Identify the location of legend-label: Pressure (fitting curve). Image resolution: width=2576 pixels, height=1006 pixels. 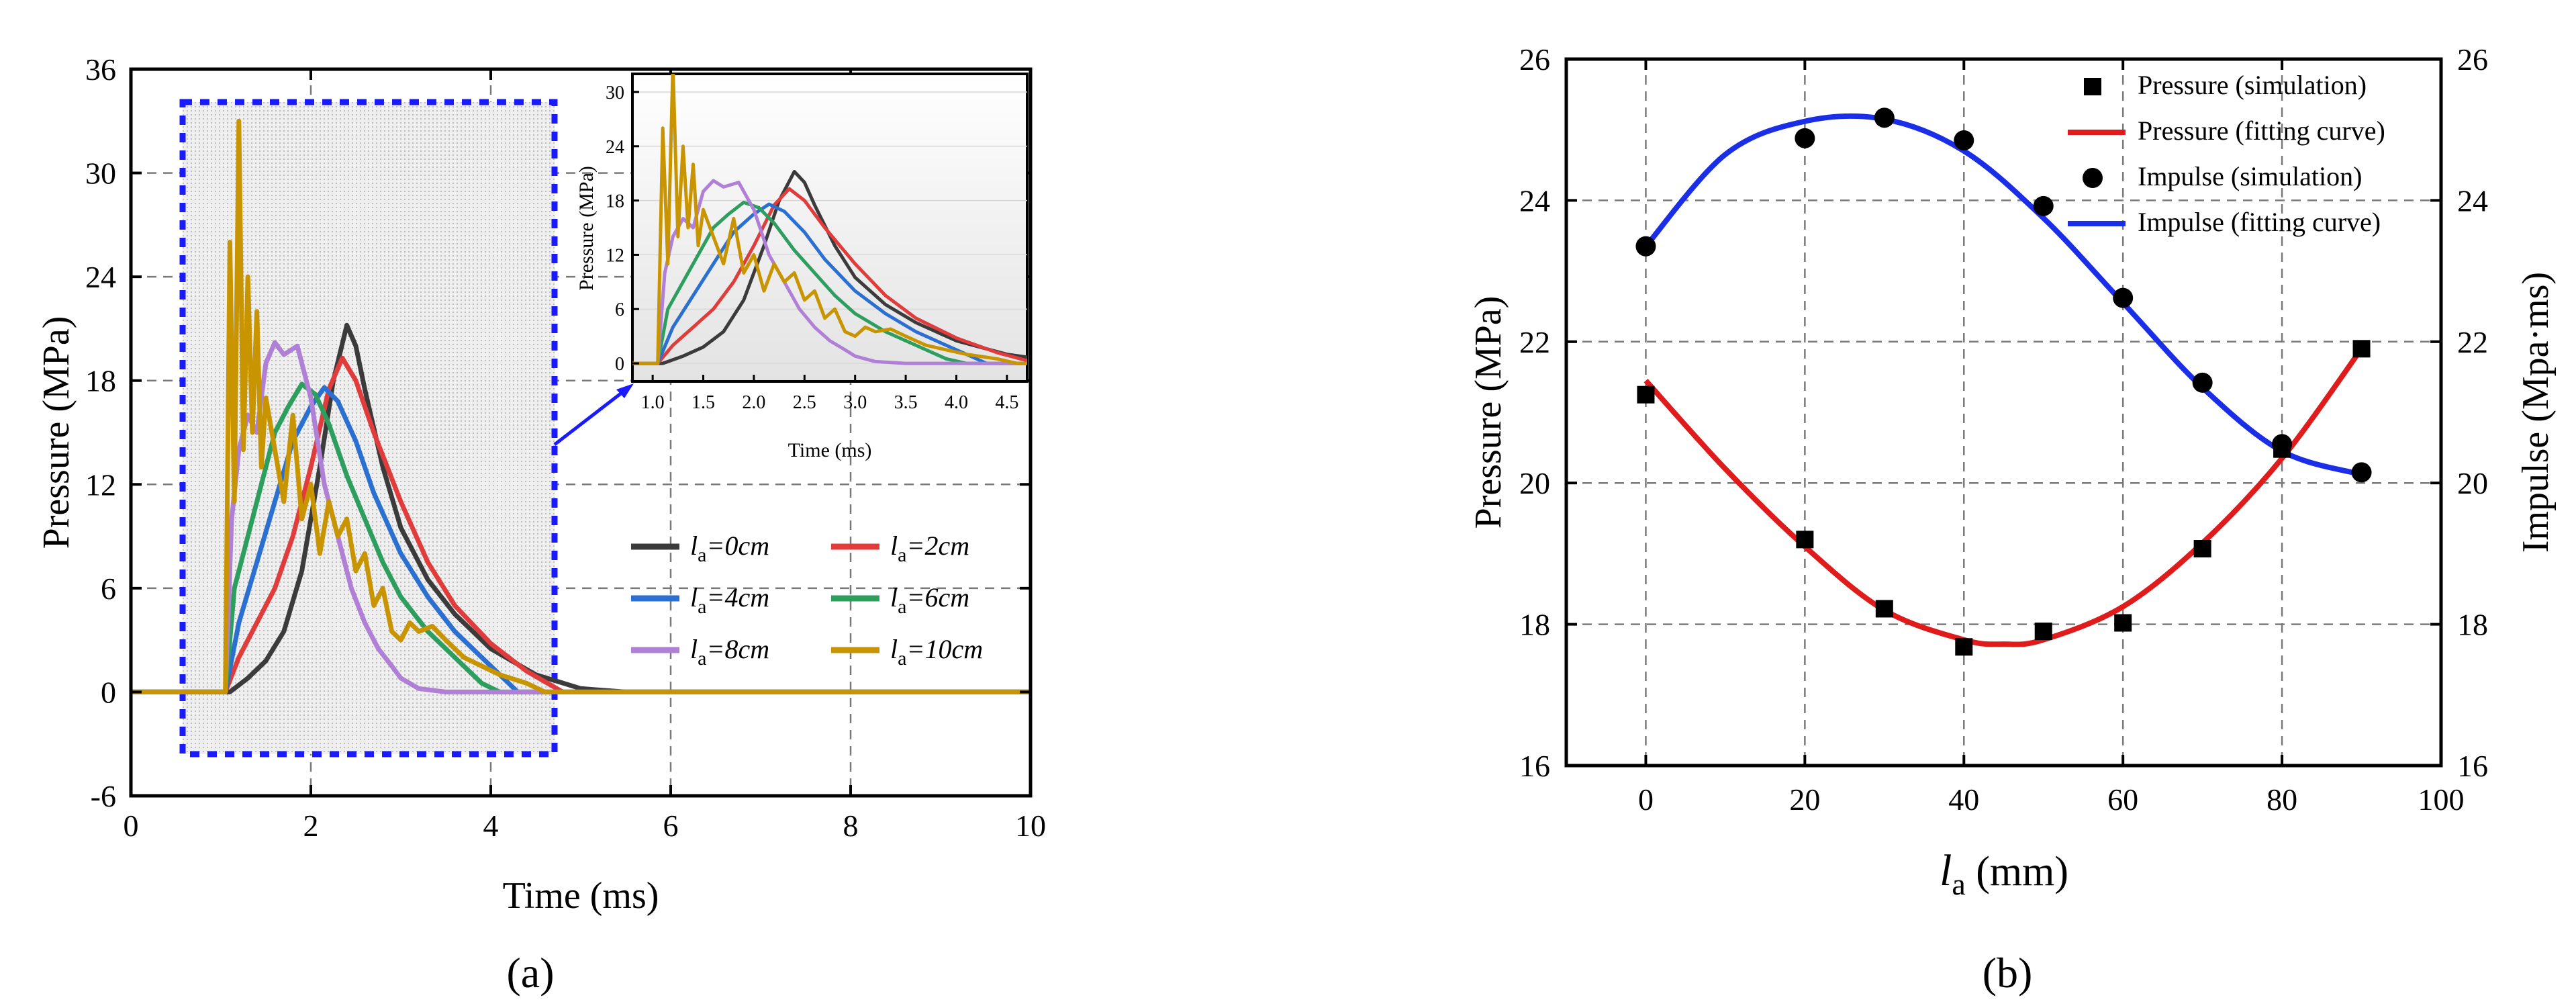
(2261, 131).